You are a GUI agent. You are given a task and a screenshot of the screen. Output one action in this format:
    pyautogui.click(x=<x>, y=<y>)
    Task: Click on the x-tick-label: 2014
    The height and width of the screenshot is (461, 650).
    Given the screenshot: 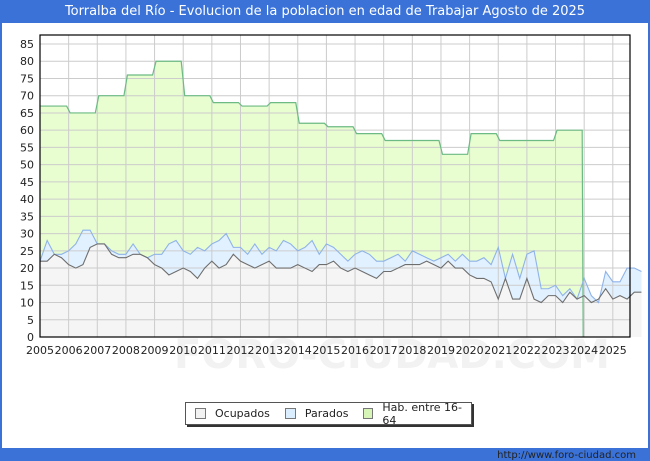 What is the action you would take?
    pyautogui.click(x=298, y=350)
    